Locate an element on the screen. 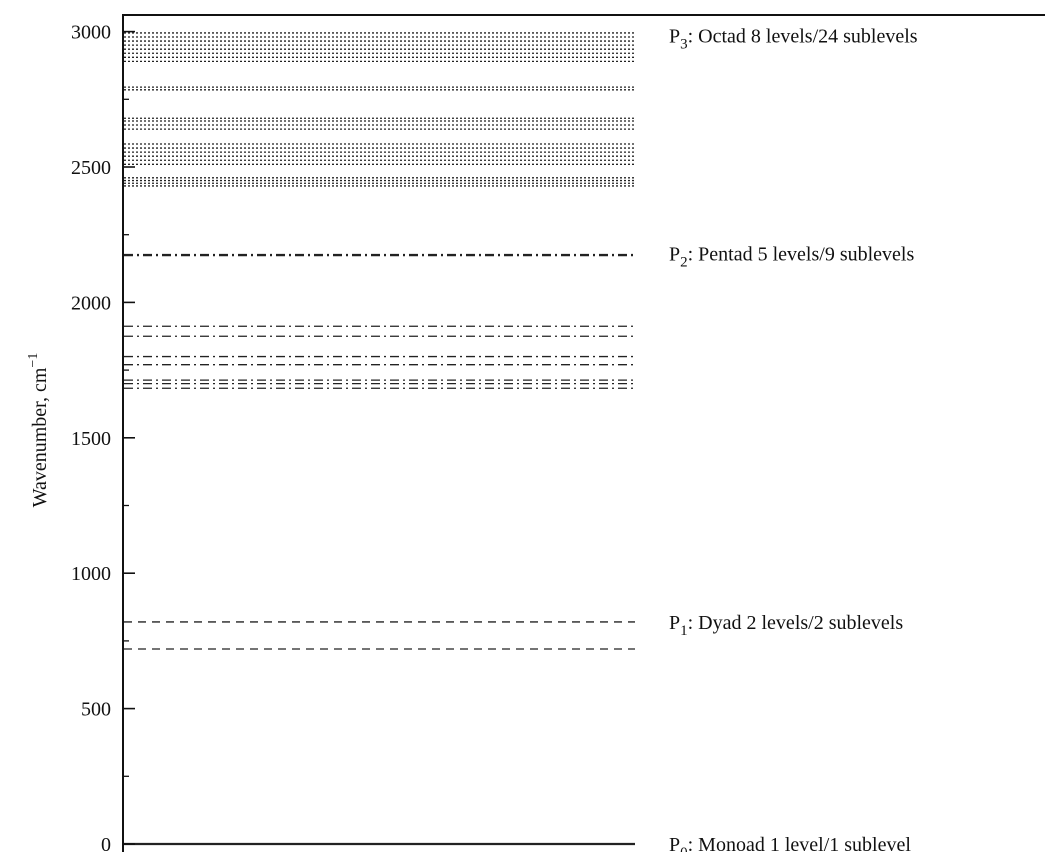 Image resolution: width=1045 pixels, height=852 pixels. y-axis-title-text: Wavenumber, cm is located at coordinates (40, 437).